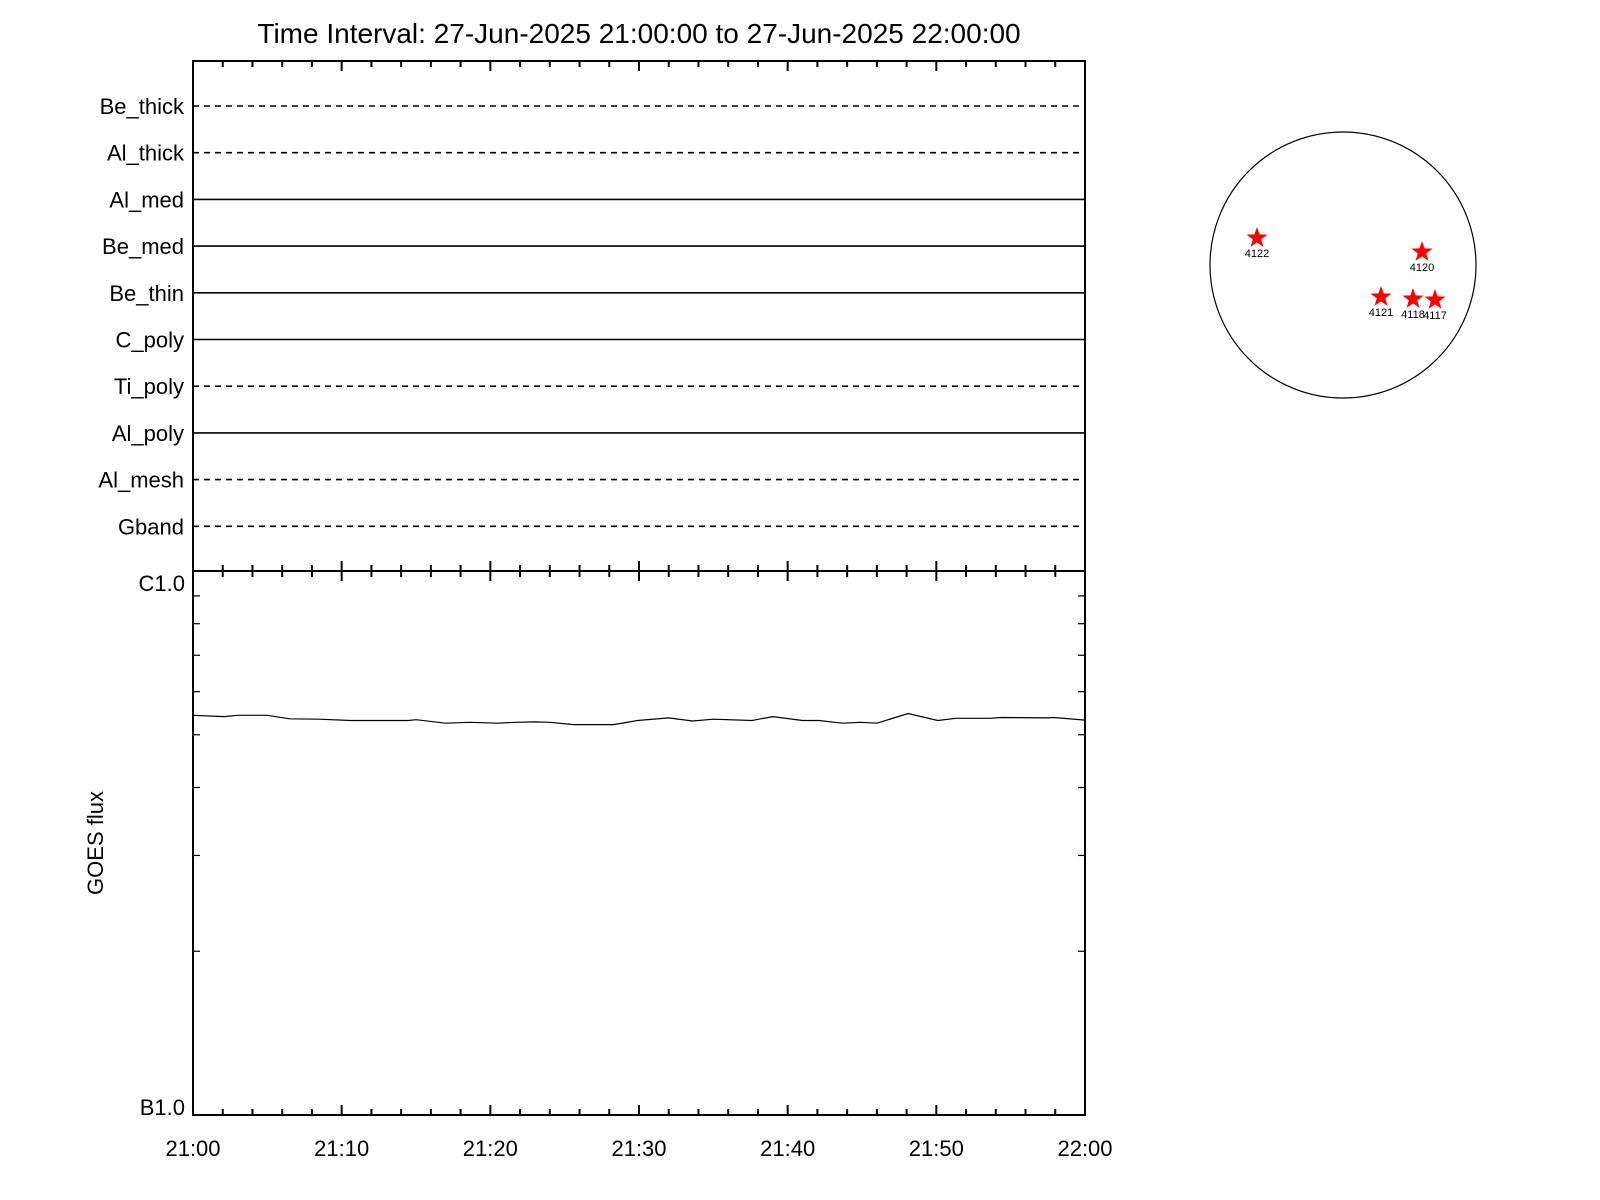  What do you see at coordinates (148, 433) in the screenshot?
I see `channel-label: Al_poly` at bounding box center [148, 433].